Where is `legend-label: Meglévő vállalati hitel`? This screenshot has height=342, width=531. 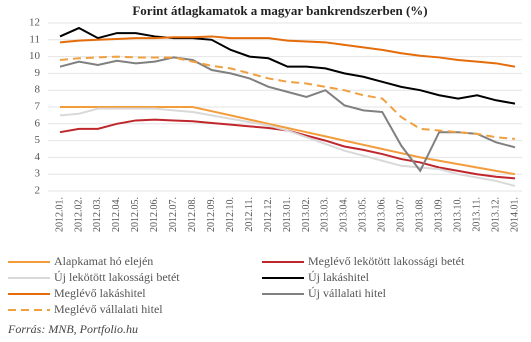 legend-label: Meglévő vállalati hitel is located at coordinates (108, 309).